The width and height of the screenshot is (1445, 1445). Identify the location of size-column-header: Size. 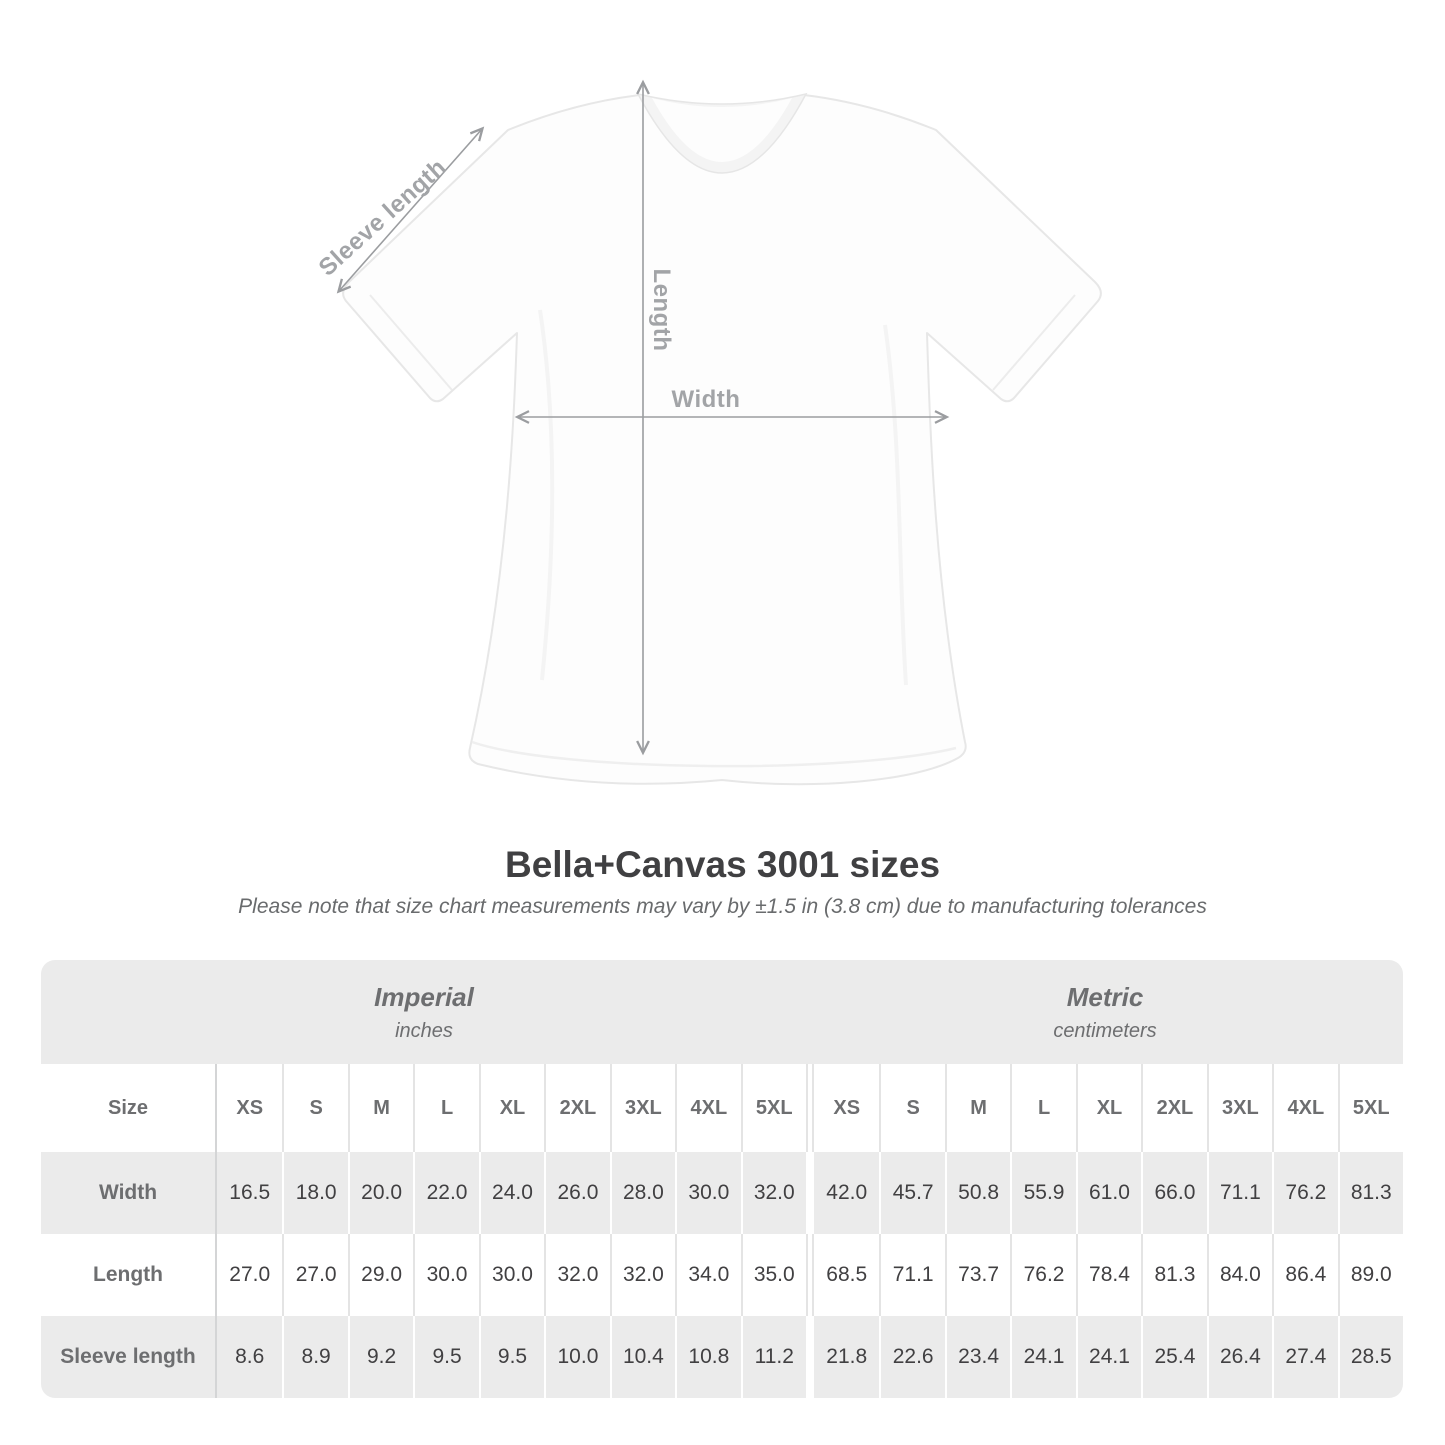
(129, 1108).